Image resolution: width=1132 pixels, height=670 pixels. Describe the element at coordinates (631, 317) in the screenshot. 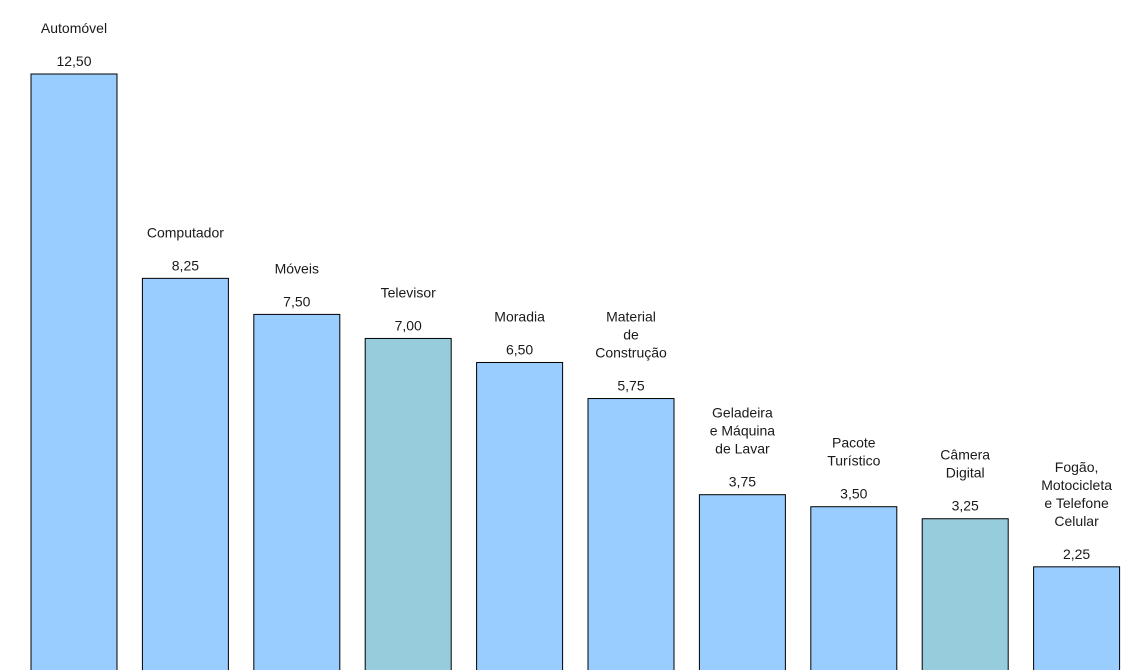

I see `category-label-5-line-0: Material` at that location.